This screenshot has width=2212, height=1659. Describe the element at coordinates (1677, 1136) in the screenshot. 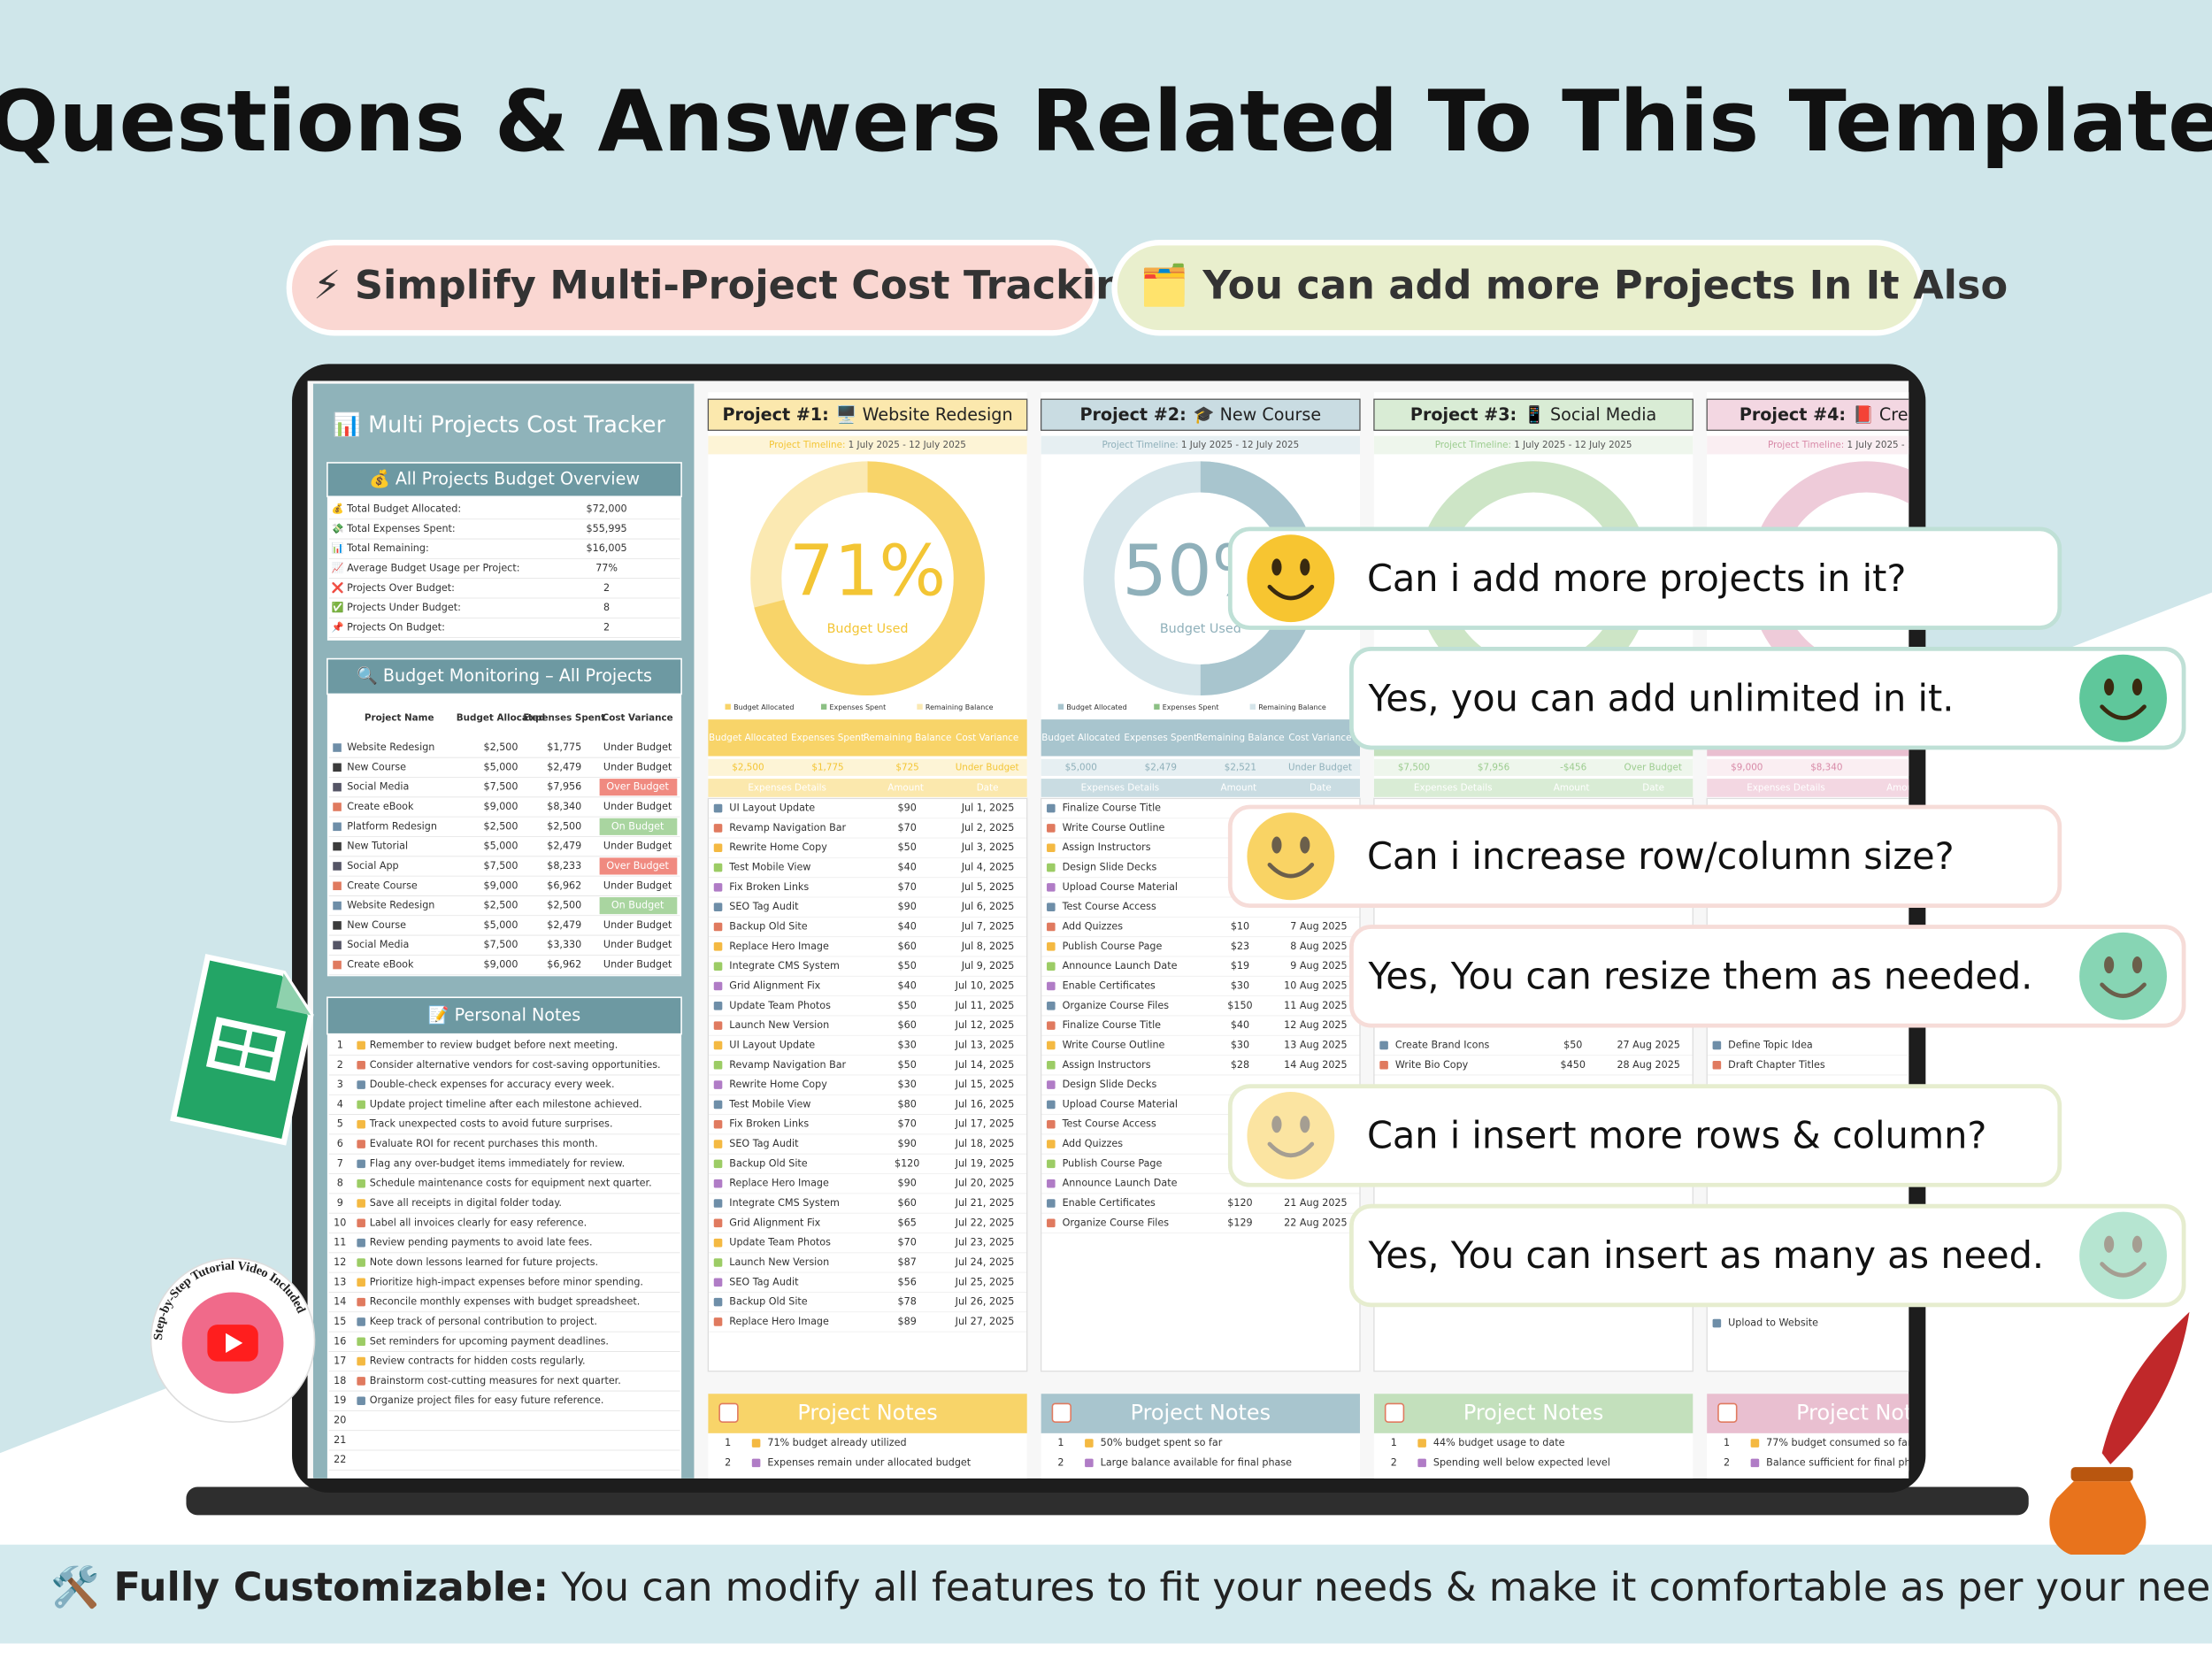

I see `question-text: Can i insert more rows & column?` at that location.